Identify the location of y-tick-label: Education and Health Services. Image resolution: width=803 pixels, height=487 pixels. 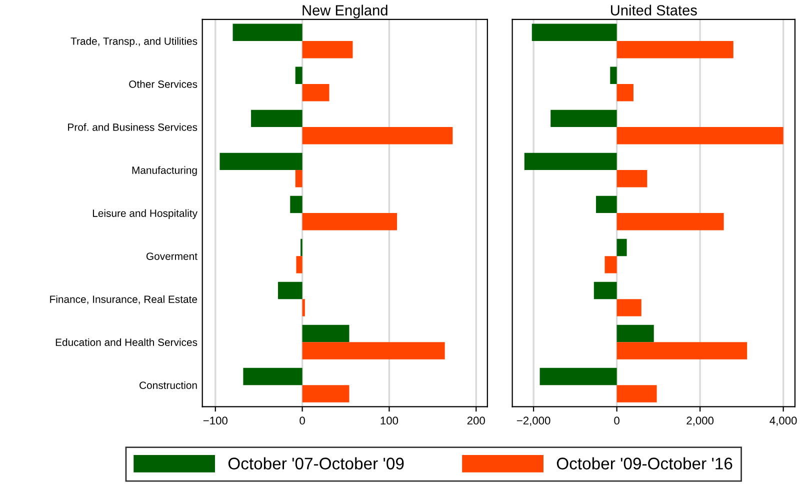
(127, 342).